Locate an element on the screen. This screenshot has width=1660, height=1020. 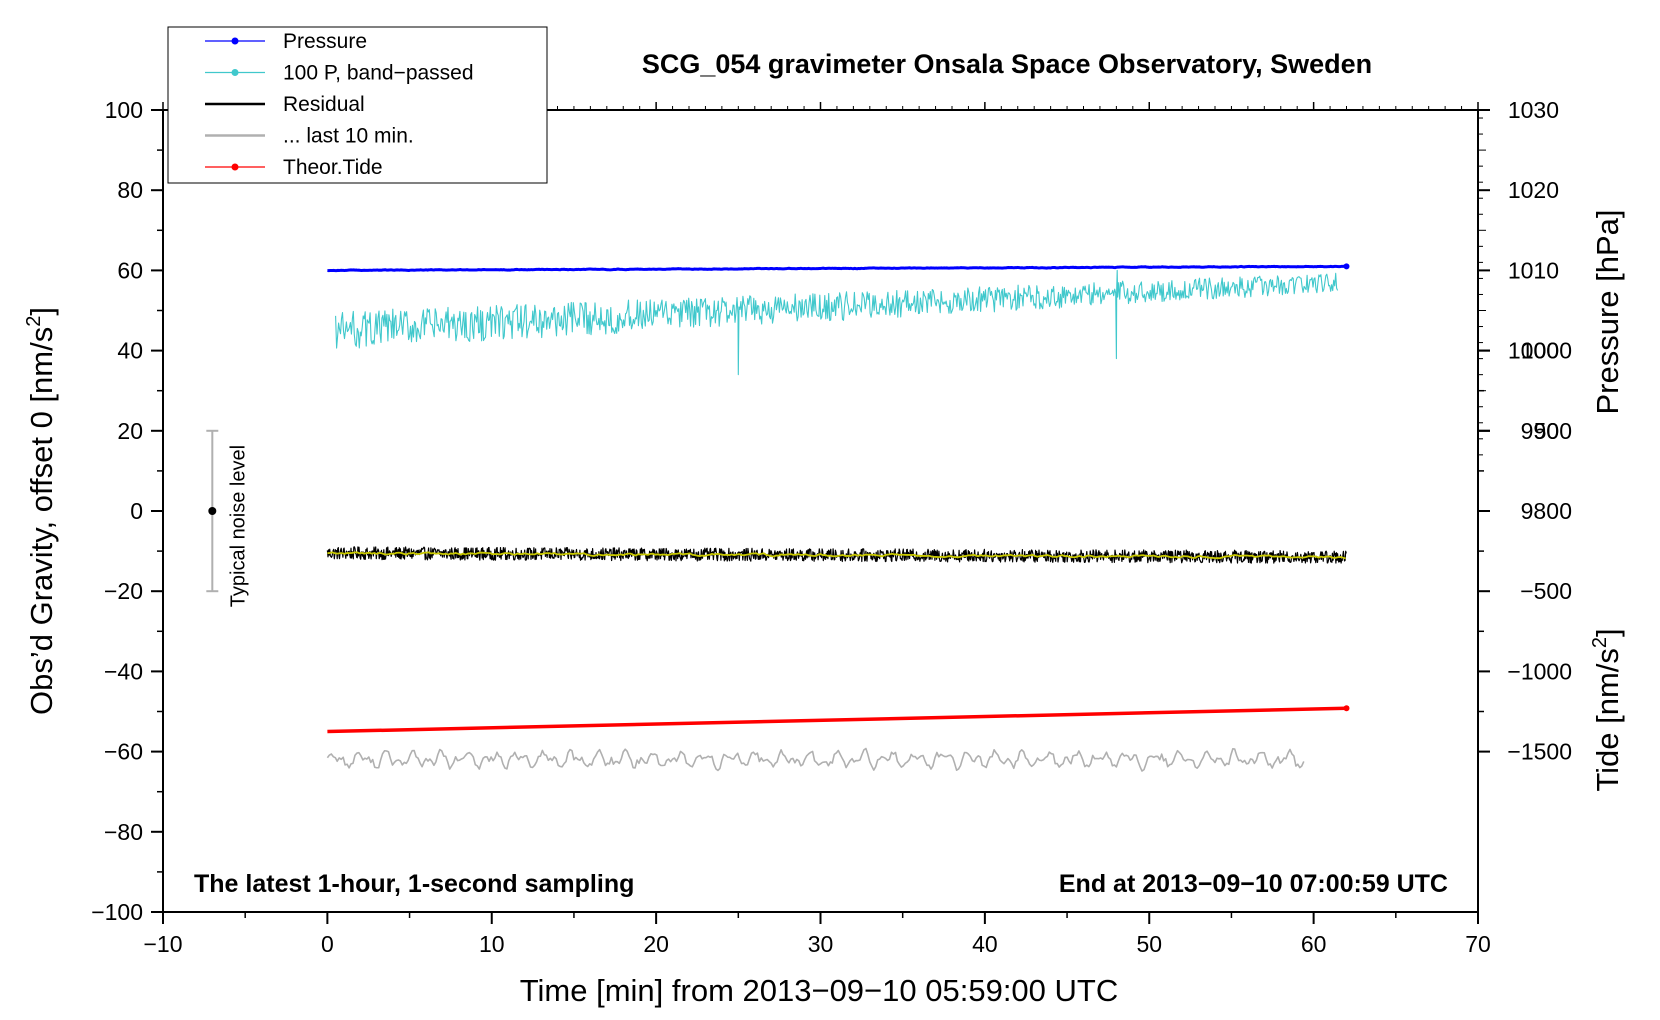
x-tick-label: 0 is located at coordinates (327, 944).